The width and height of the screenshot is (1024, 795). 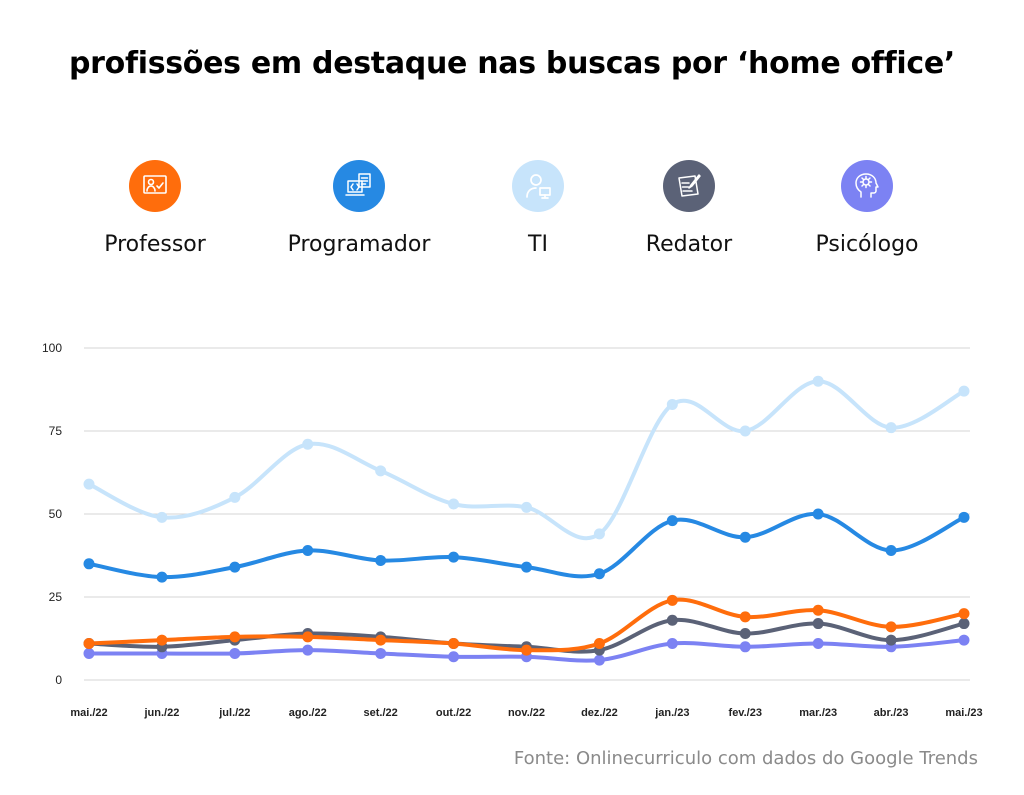 What do you see at coordinates (161, 713) in the screenshot?
I see `x-tick-label: jun./22` at bounding box center [161, 713].